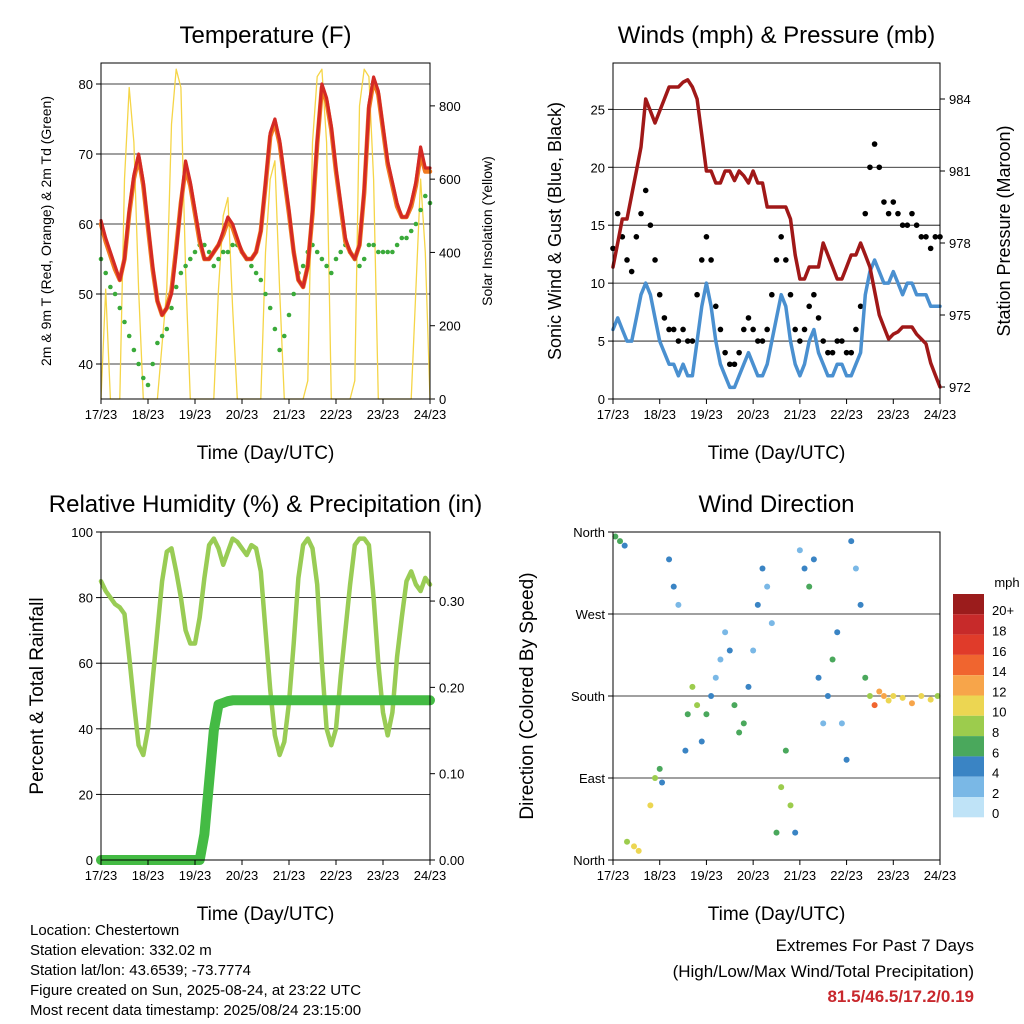  I want to click on legend-label: 8, so click(995, 732).